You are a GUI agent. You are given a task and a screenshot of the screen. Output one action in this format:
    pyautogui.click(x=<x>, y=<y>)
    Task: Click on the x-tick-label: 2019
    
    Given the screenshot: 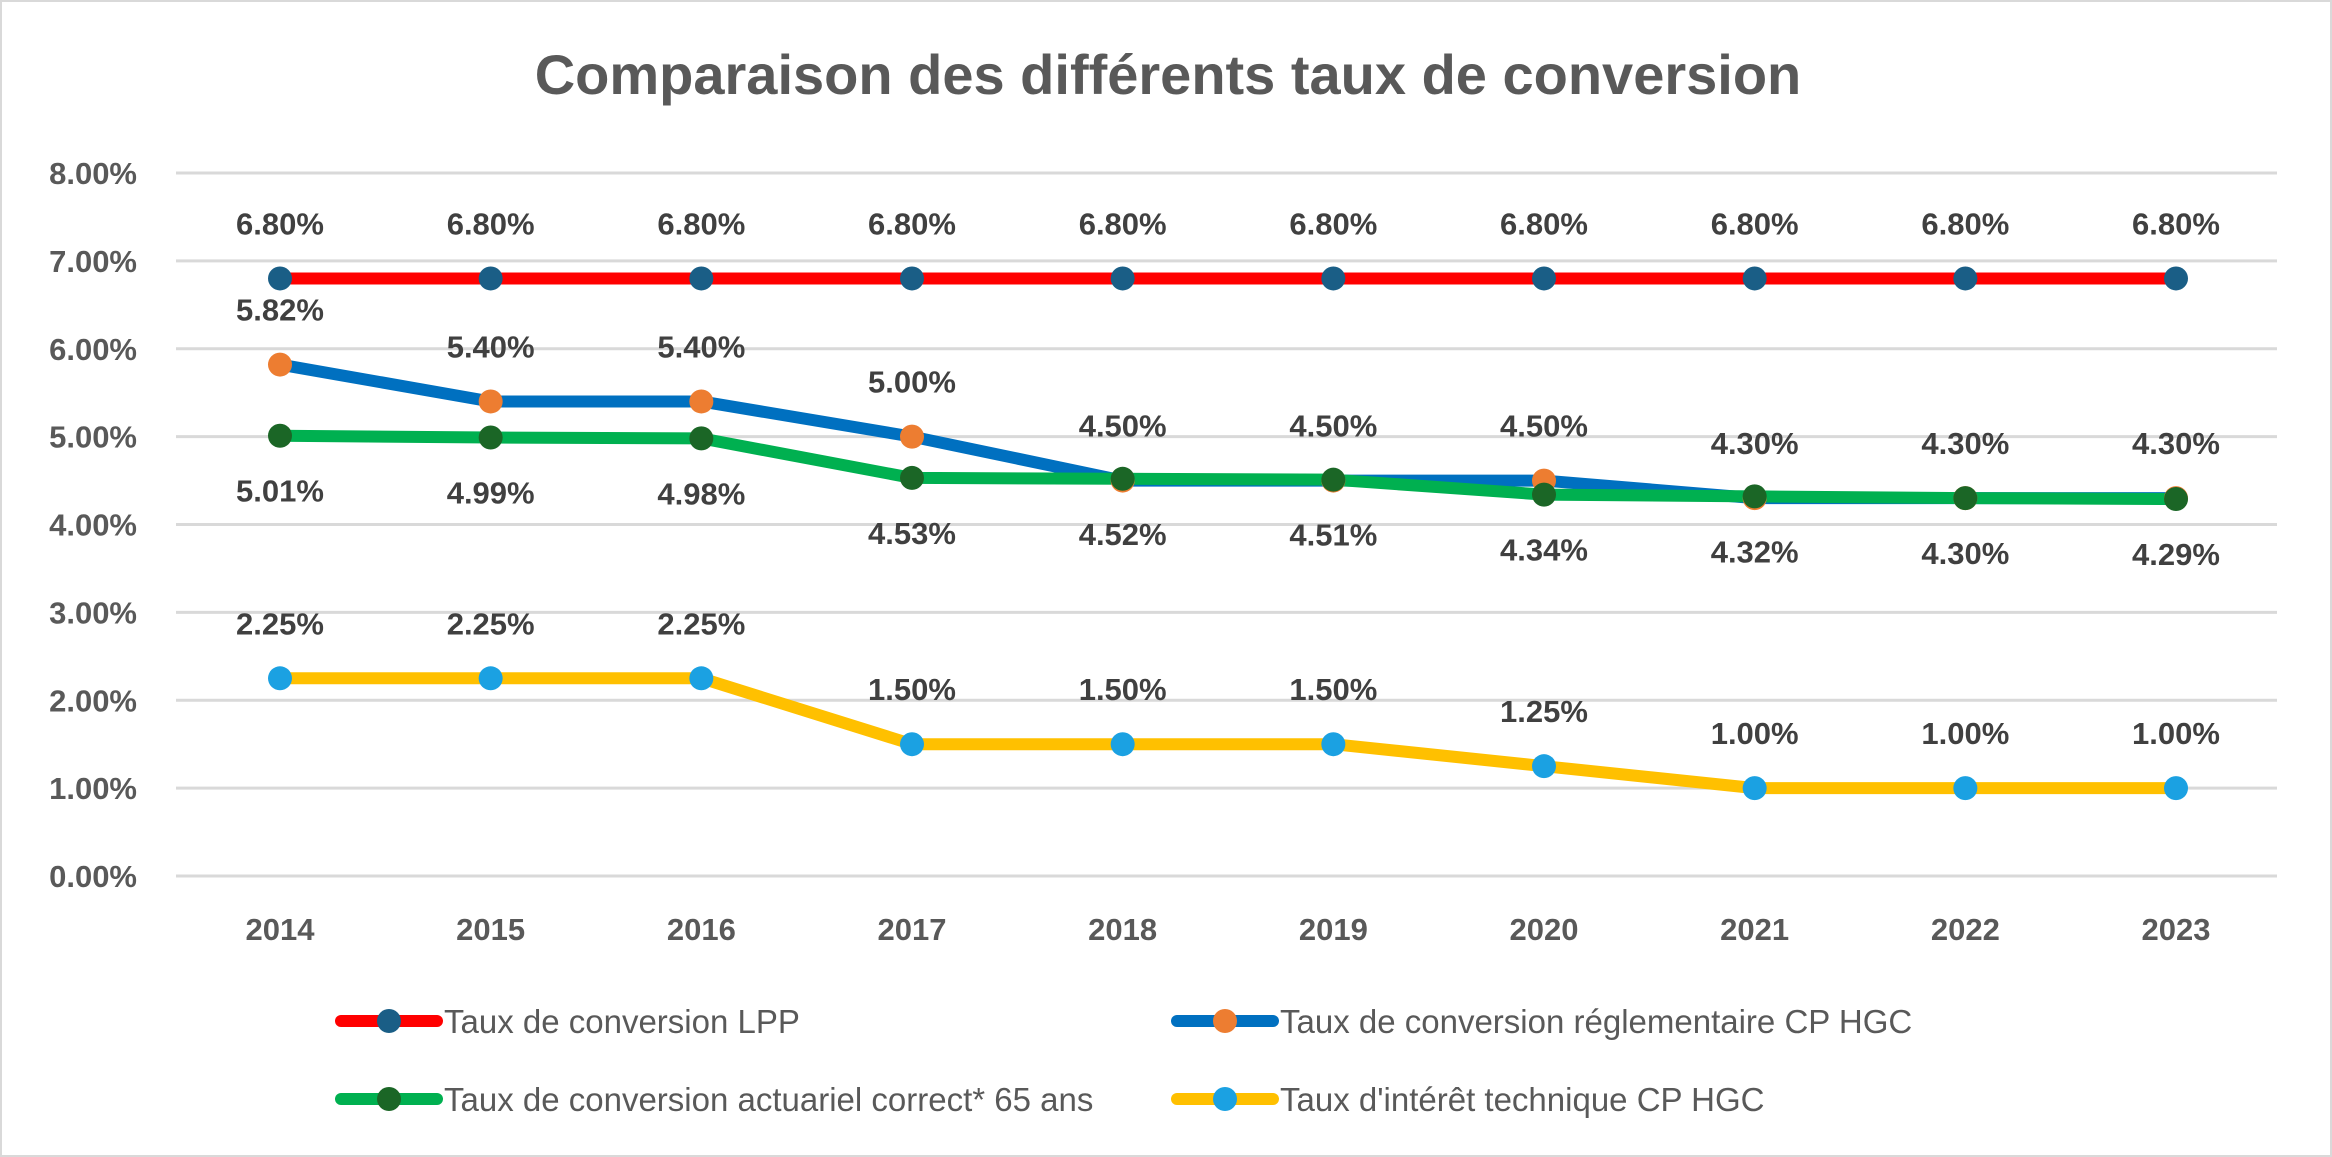 What is the action you would take?
    pyautogui.click(x=1333, y=929)
    